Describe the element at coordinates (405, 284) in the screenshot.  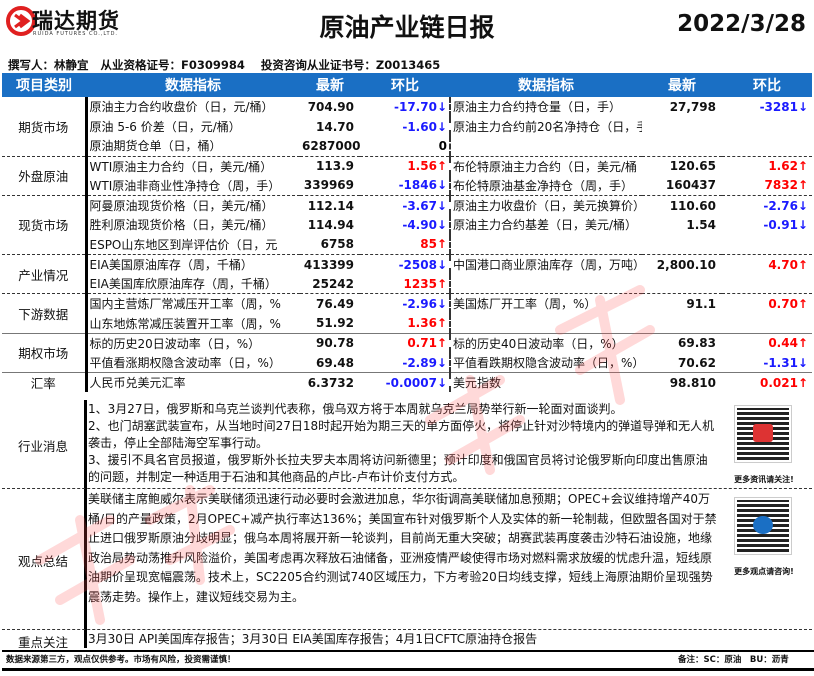
I see `change-value: 1235↑` at that location.